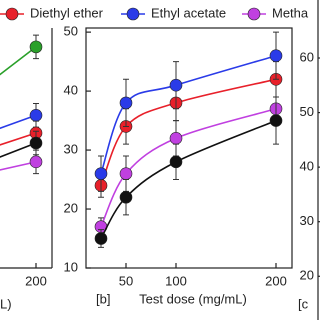 The image size is (320, 320). Describe the element at coordinates (6, 303) in the screenshot. I see `x-axis-title: L)` at that location.